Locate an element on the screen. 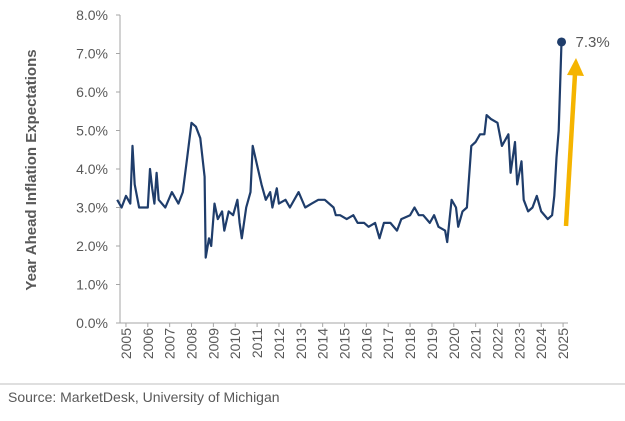 This screenshot has width=625, height=421. x-tick-label: 2011 is located at coordinates (257, 343).